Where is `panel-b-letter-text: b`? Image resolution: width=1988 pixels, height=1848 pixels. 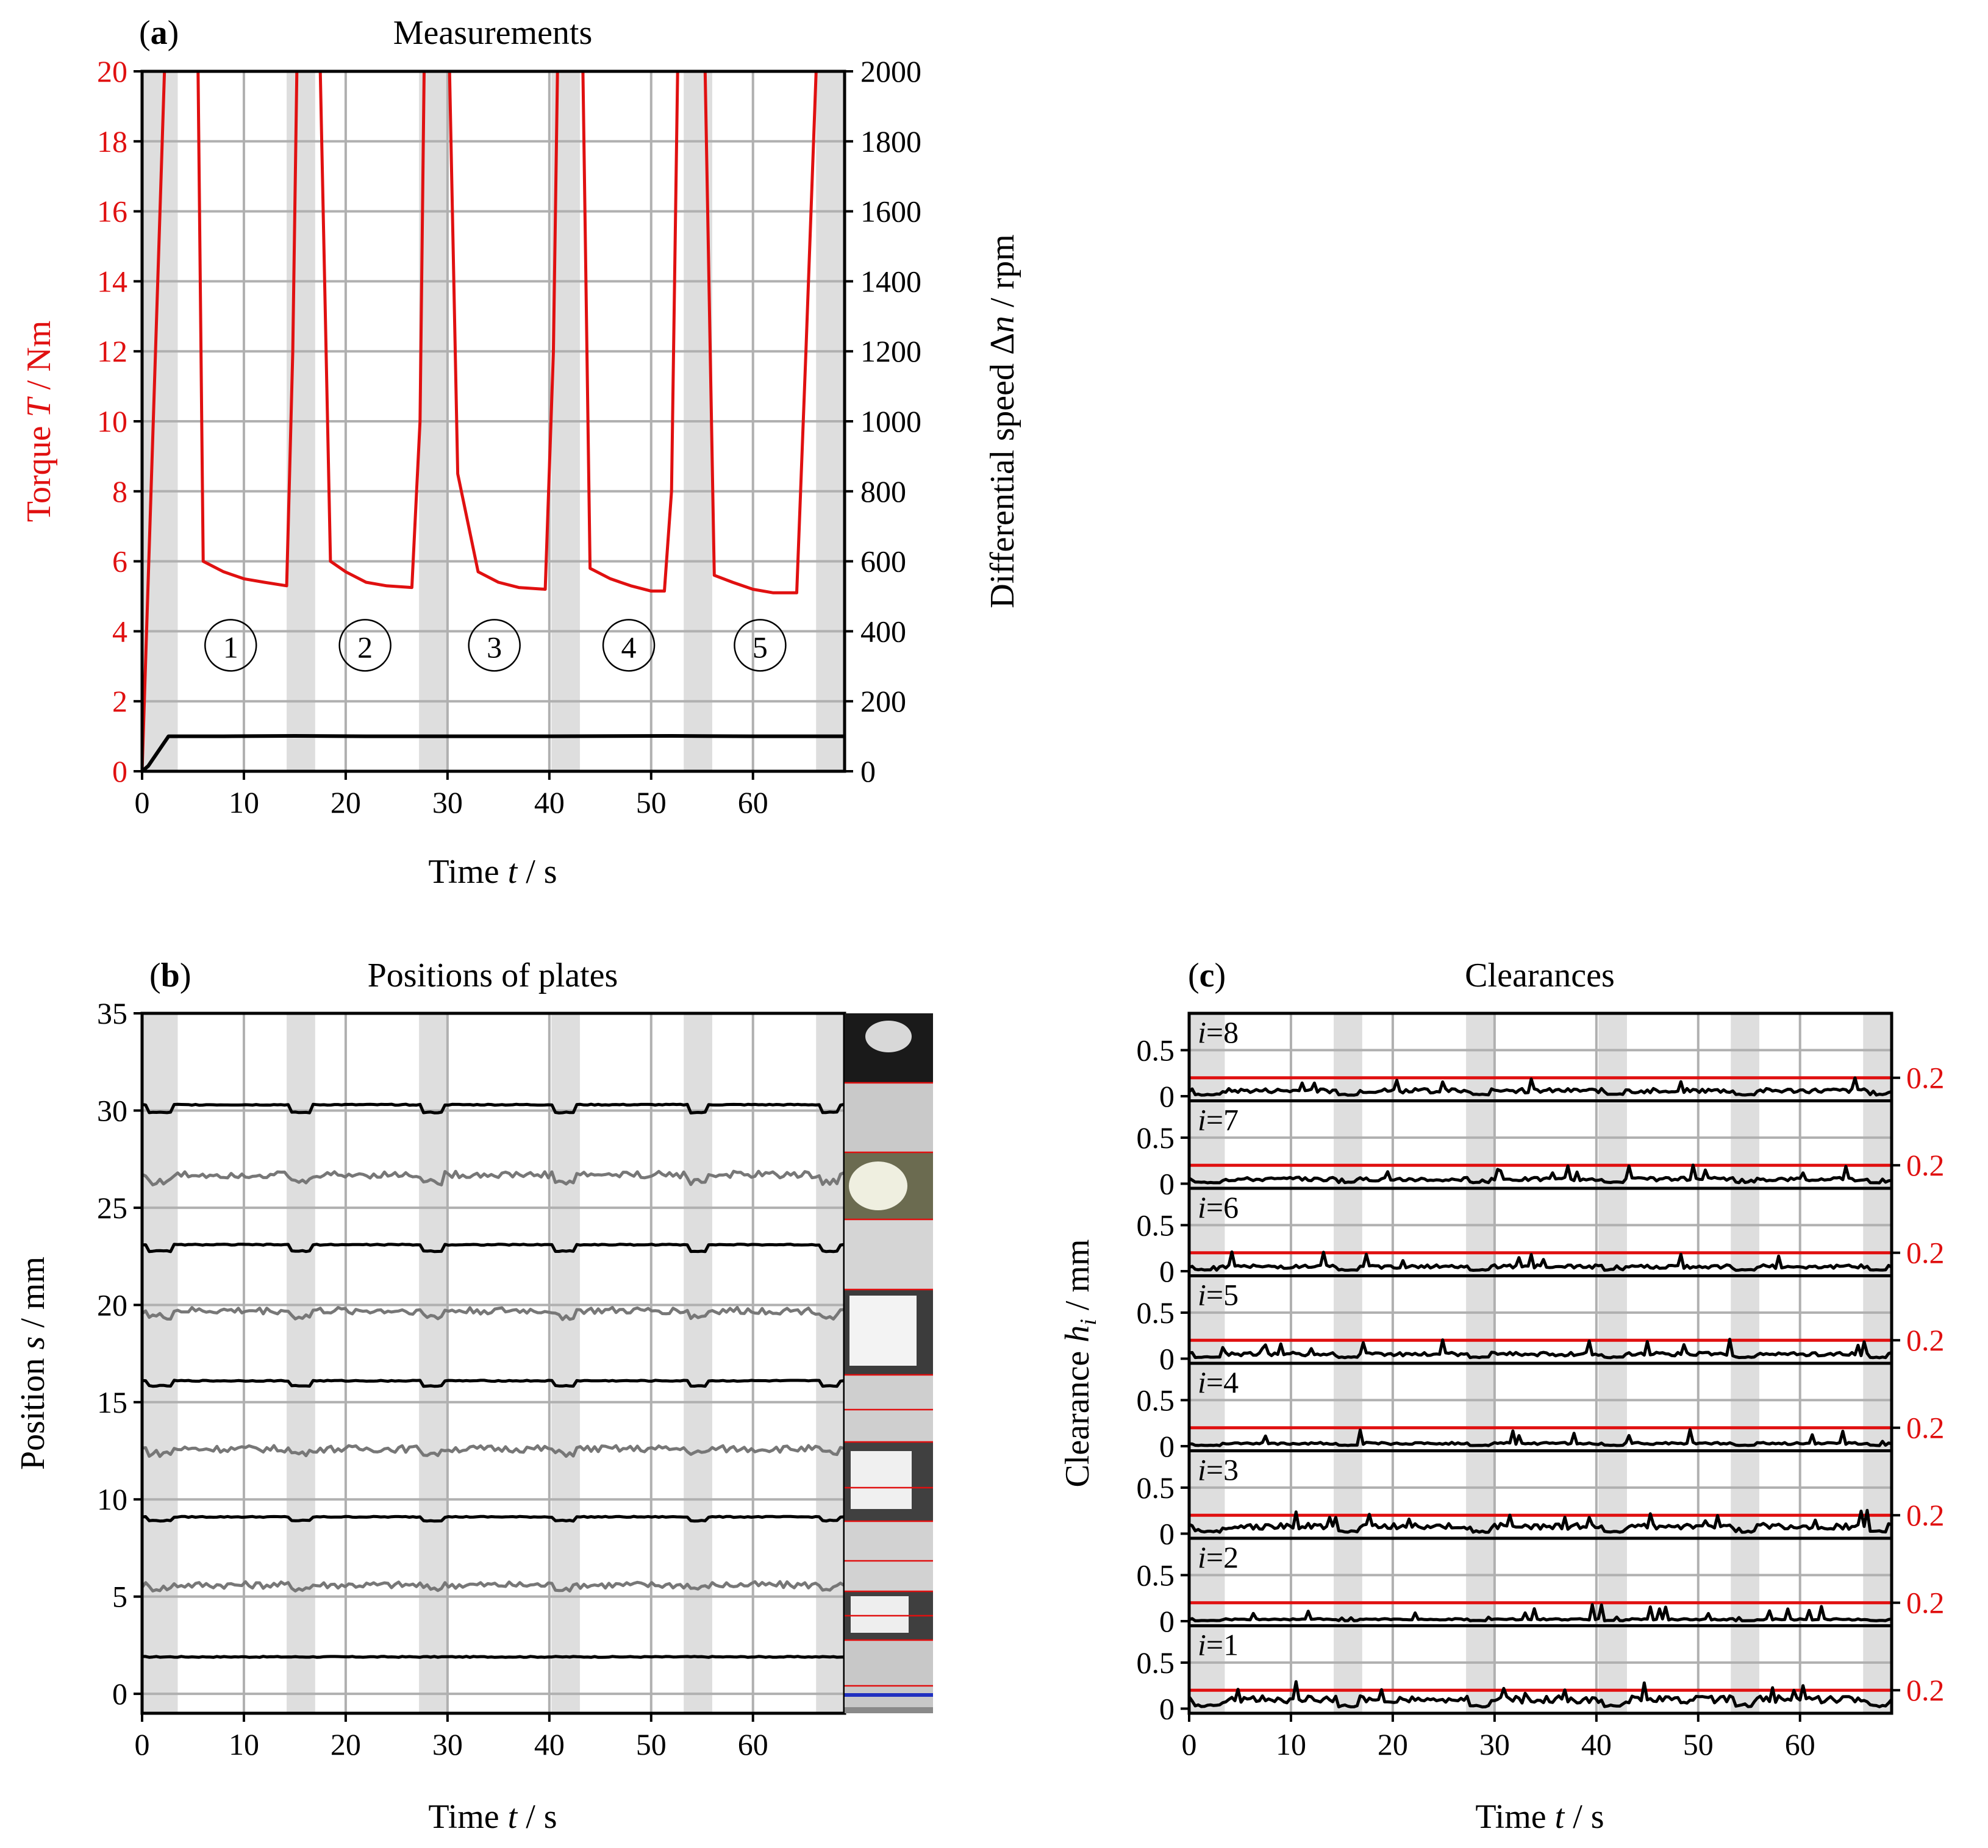 panel-b-letter-text: b is located at coordinates (170, 975).